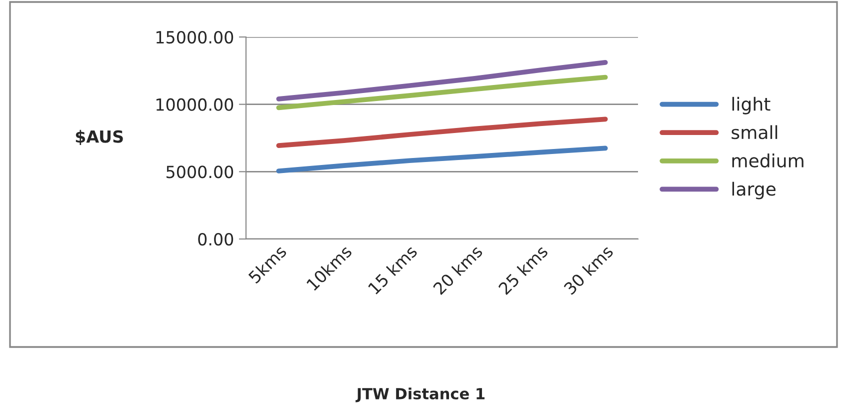 The image size is (842, 405). Describe the element at coordinates (216, 239) in the screenshot. I see `y-tick-label: 0.00` at that location.